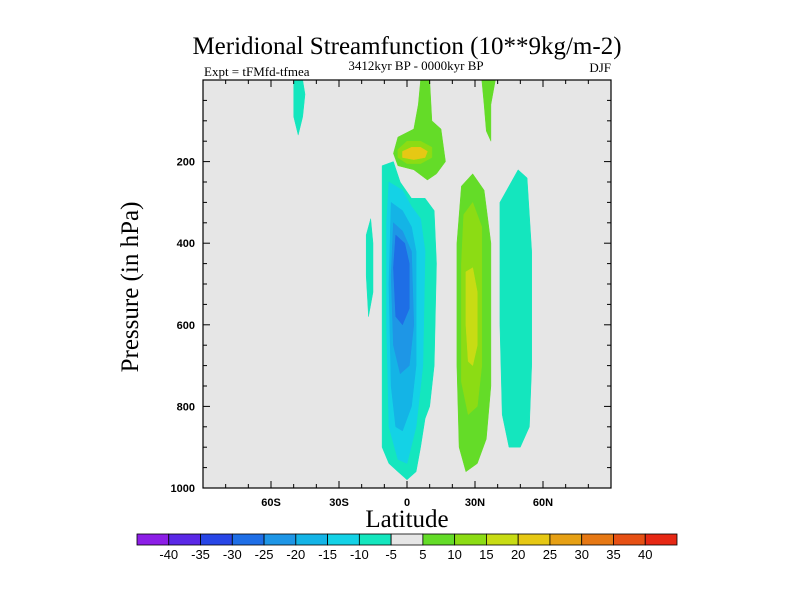 The image size is (800, 600). Describe the element at coordinates (257, 71) in the screenshot. I see `experiment-label: Expt = tFMfd-tfmea` at that location.